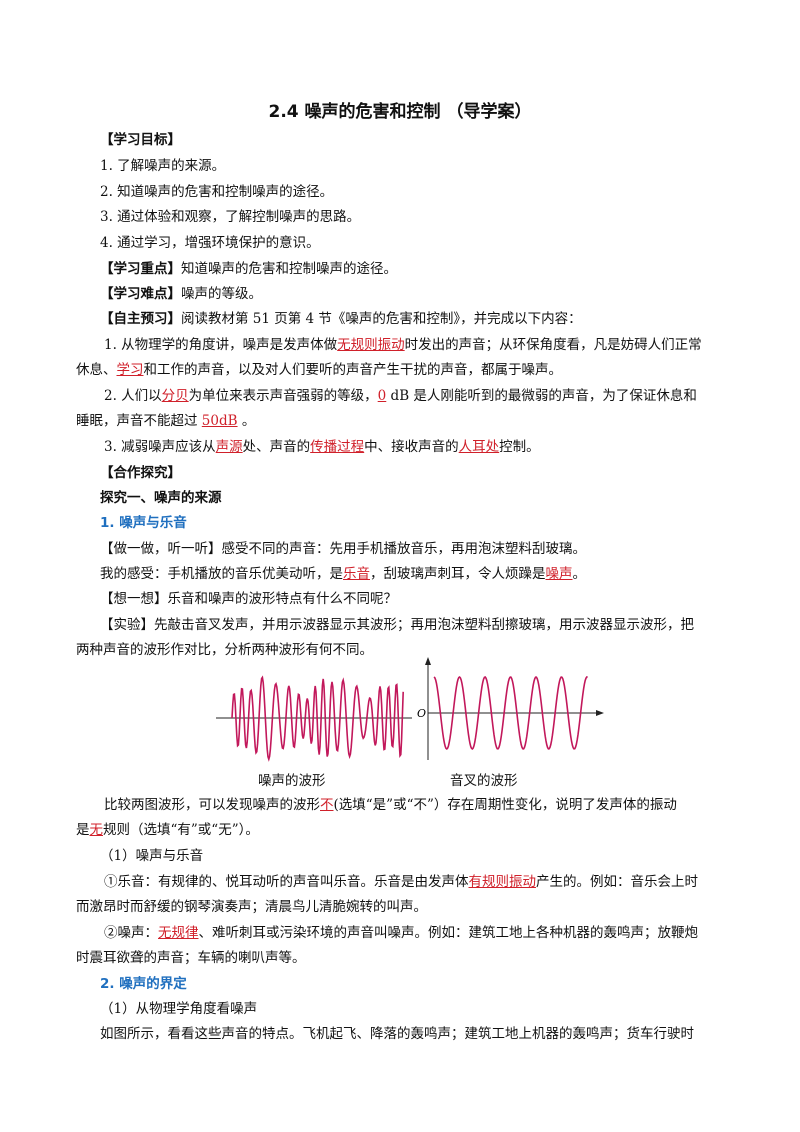  Describe the element at coordinates (289, 269) in the screenshot. I see `key-point-text: 知道噪声的危害和控制噪声的途径。` at that location.